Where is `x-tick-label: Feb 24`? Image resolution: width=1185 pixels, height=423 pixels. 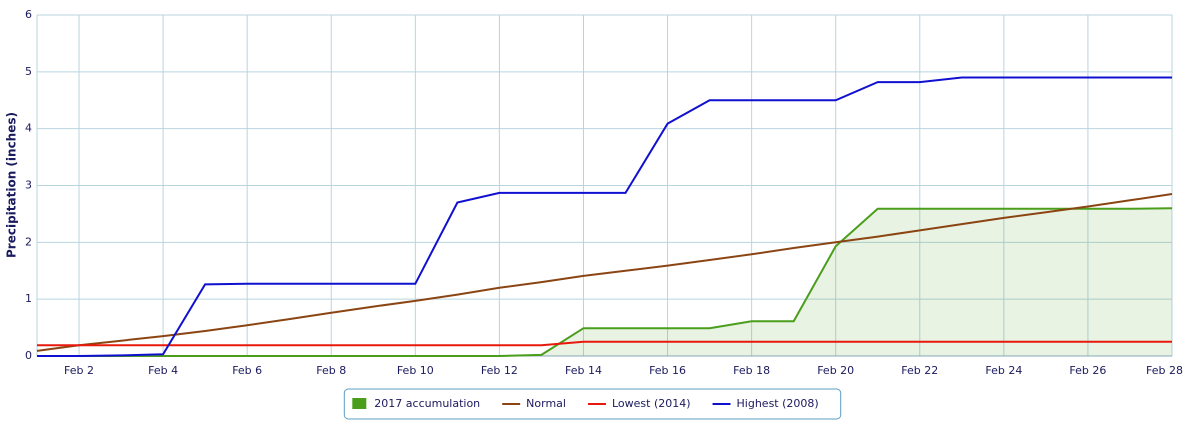 x-tick-label: Feb 24 is located at coordinates (1003, 370).